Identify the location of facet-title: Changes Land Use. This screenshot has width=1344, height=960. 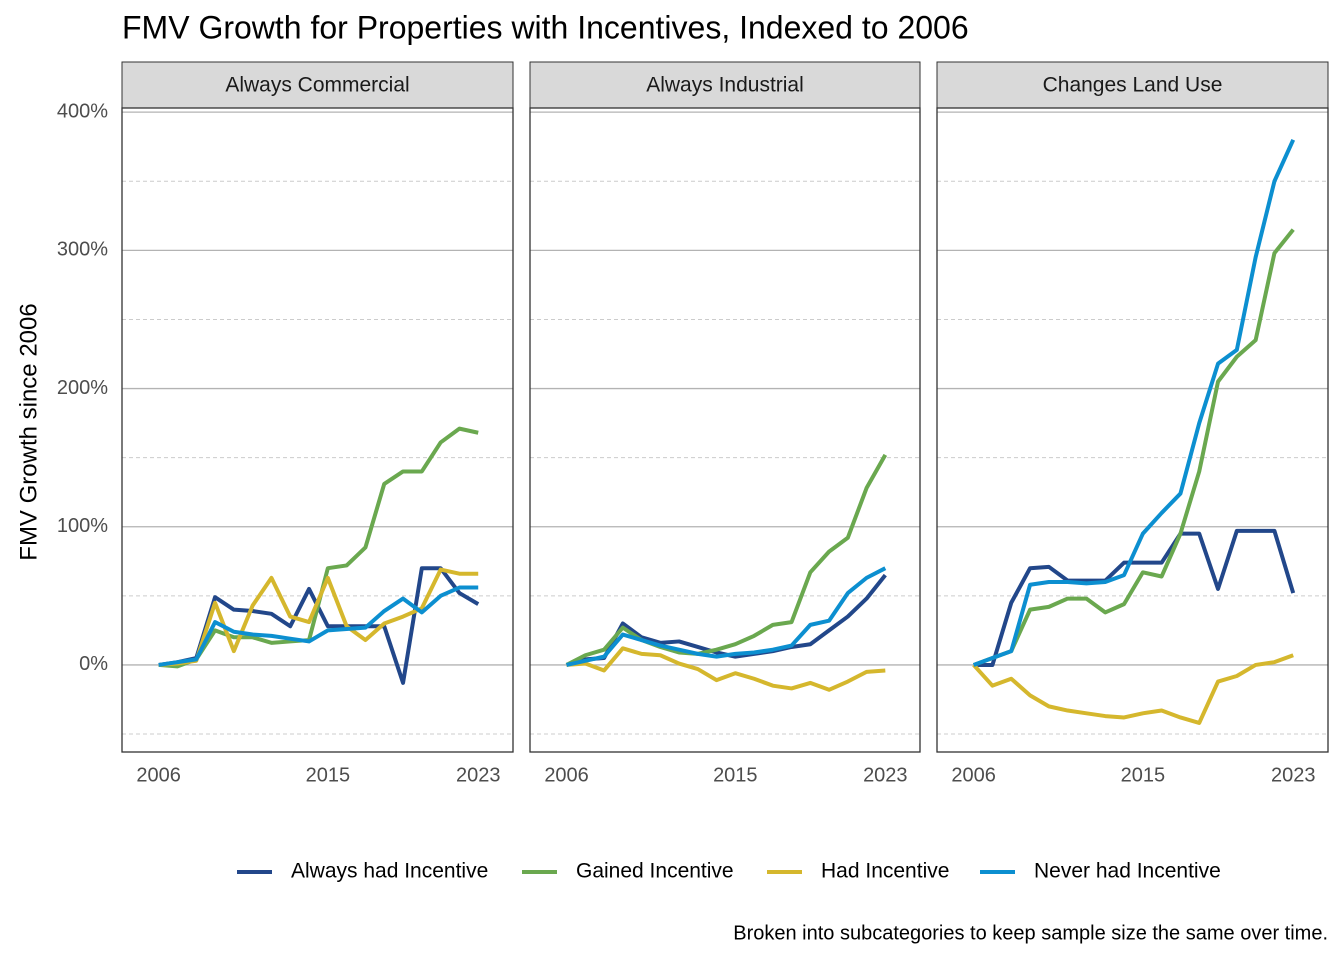
(1133, 85).